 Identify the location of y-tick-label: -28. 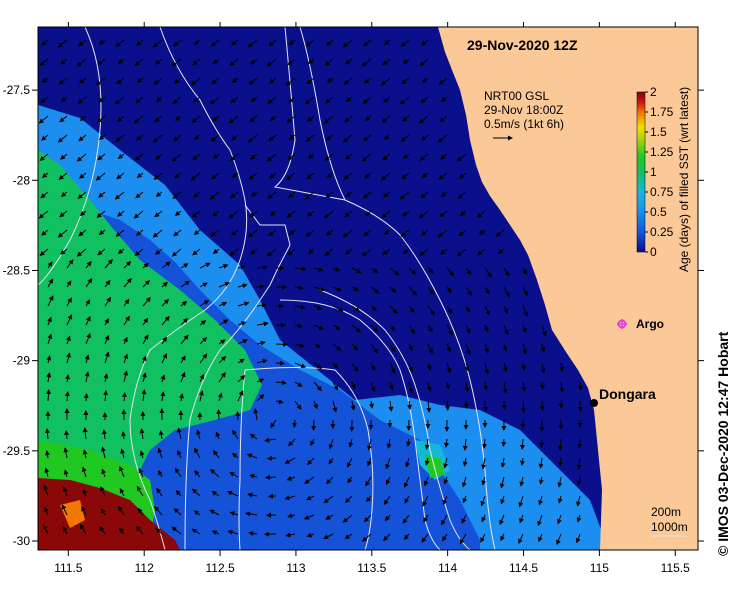
(22, 180).